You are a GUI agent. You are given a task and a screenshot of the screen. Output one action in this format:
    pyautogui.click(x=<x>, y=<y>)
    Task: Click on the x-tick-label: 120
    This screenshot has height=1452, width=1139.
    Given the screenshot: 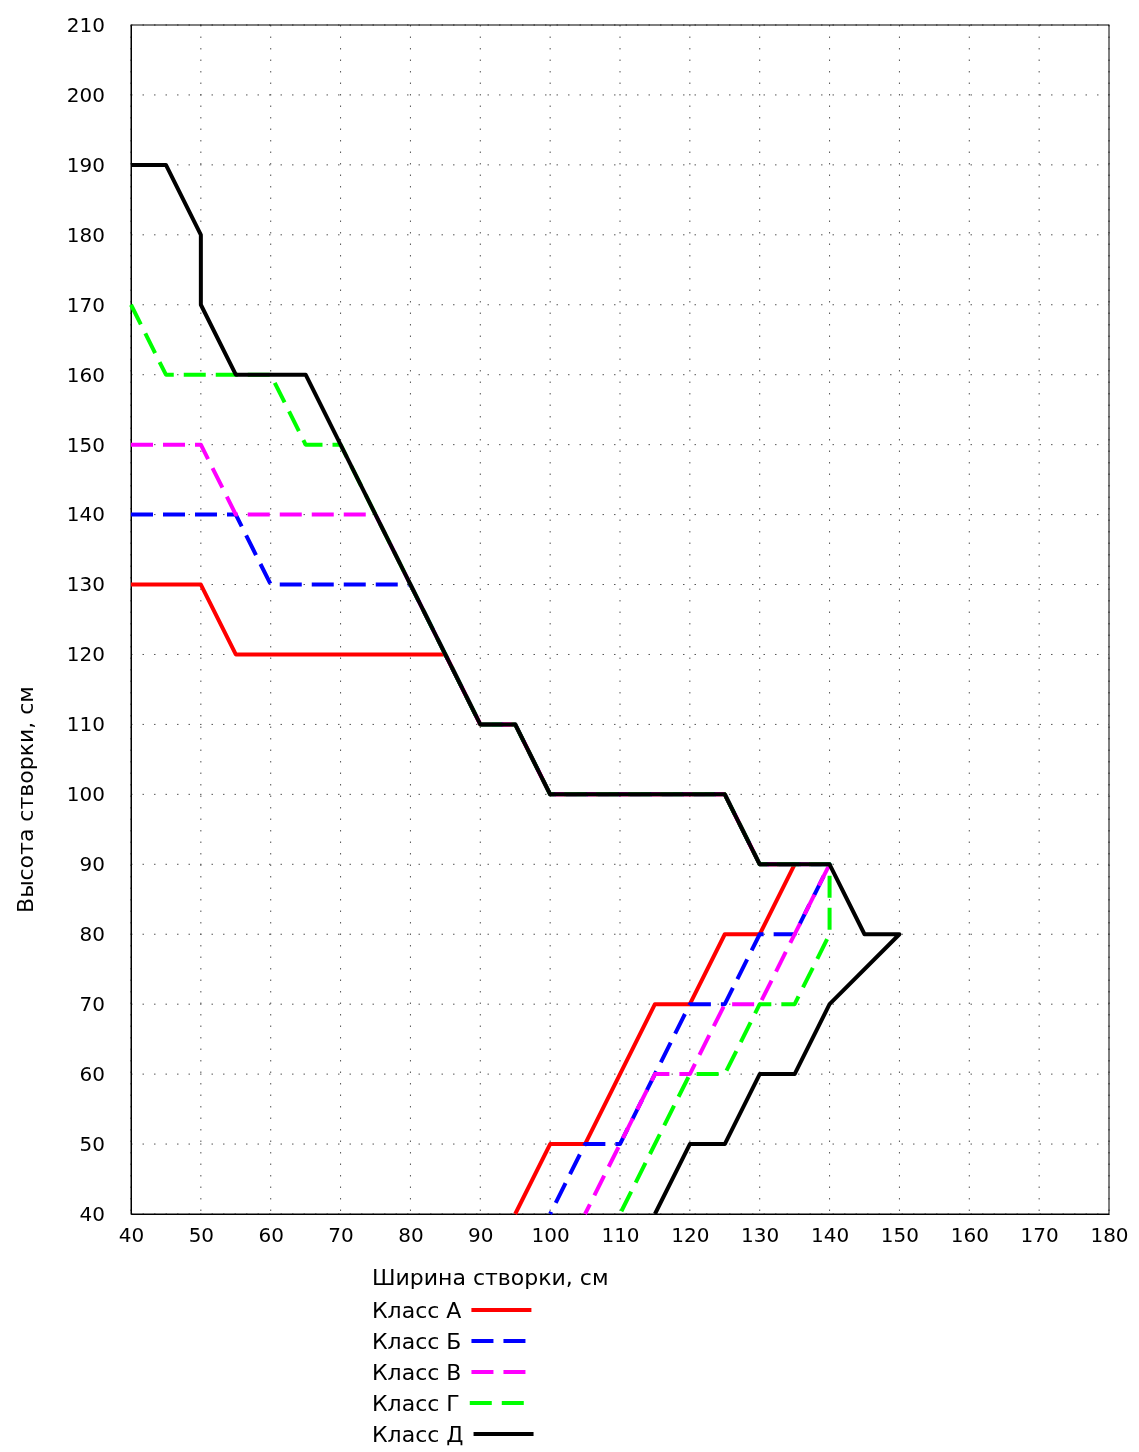 What is the action you would take?
    pyautogui.click(x=690, y=1235)
    